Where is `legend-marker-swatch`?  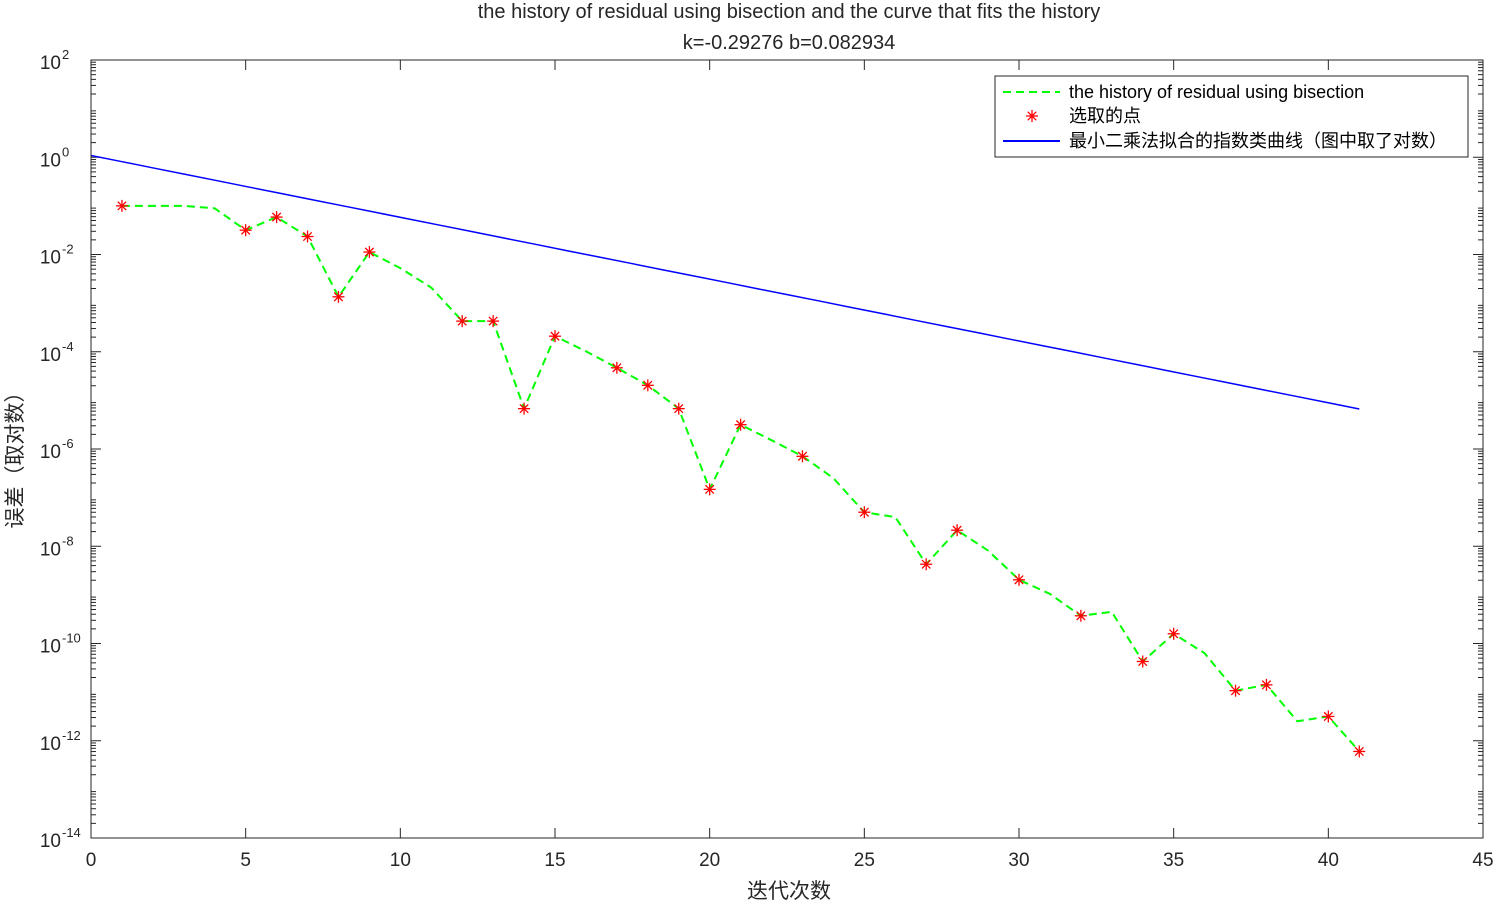
legend-marker-swatch is located at coordinates (1032, 116).